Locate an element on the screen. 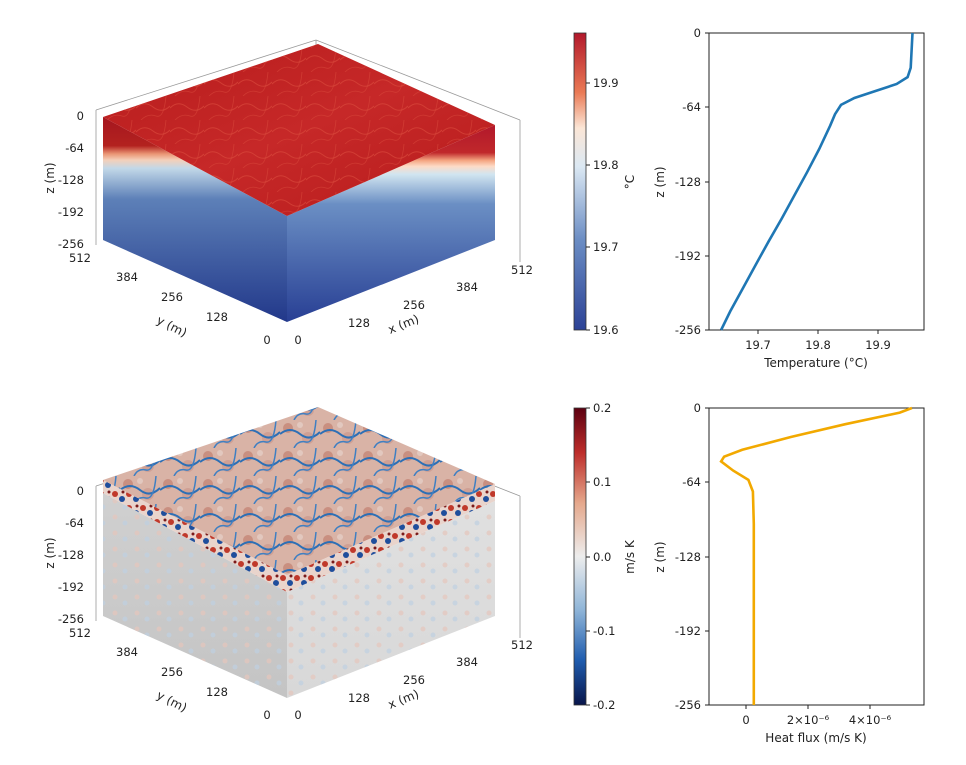  colorbar-ticks: -0.2 -0.1 0.0 0.1 0.2 is located at coordinates (604, 556).